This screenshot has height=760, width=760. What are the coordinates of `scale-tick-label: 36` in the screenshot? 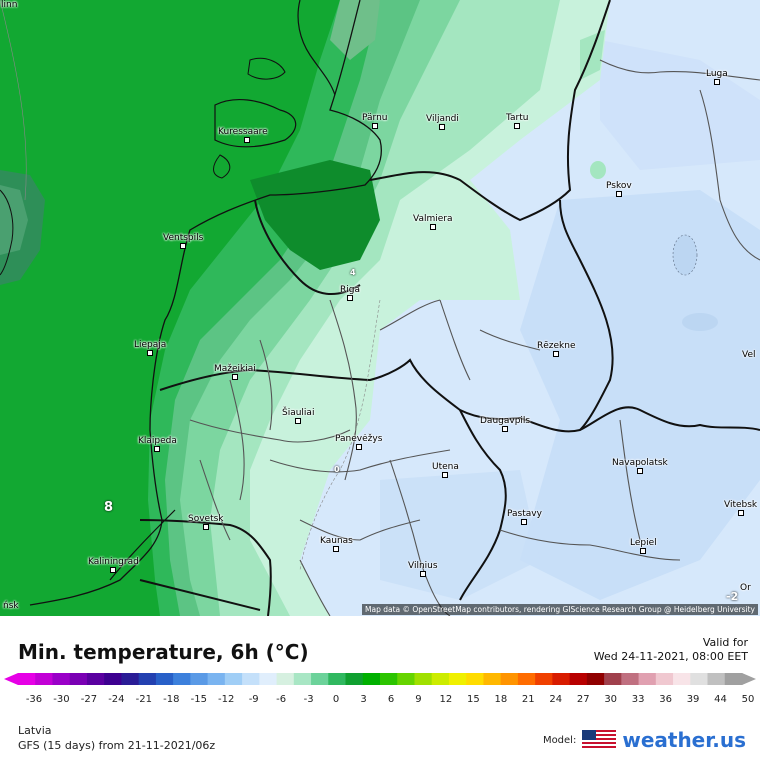 It's located at (665, 699).